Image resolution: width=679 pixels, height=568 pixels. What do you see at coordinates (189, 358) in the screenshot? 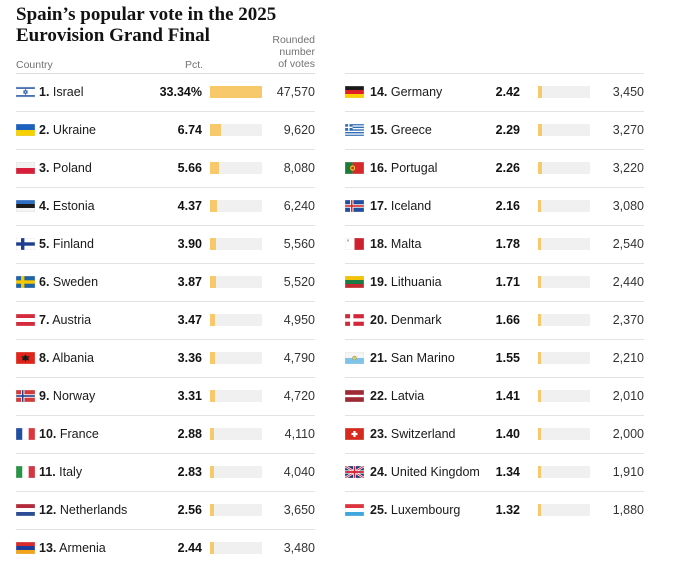
I see `pct-value: 3.36` at bounding box center [189, 358].